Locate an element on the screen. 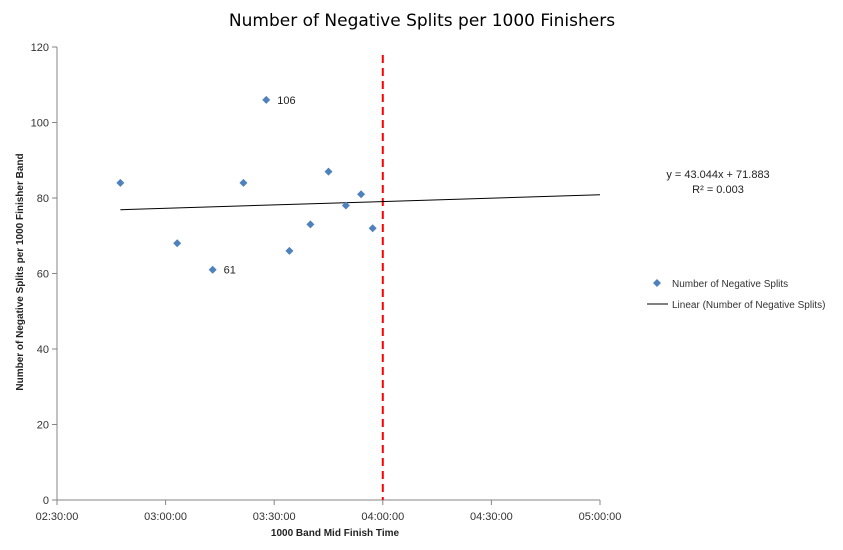 The height and width of the screenshot is (550, 843). x-tick-label: 04:30:00 is located at coordinates (491, 517).